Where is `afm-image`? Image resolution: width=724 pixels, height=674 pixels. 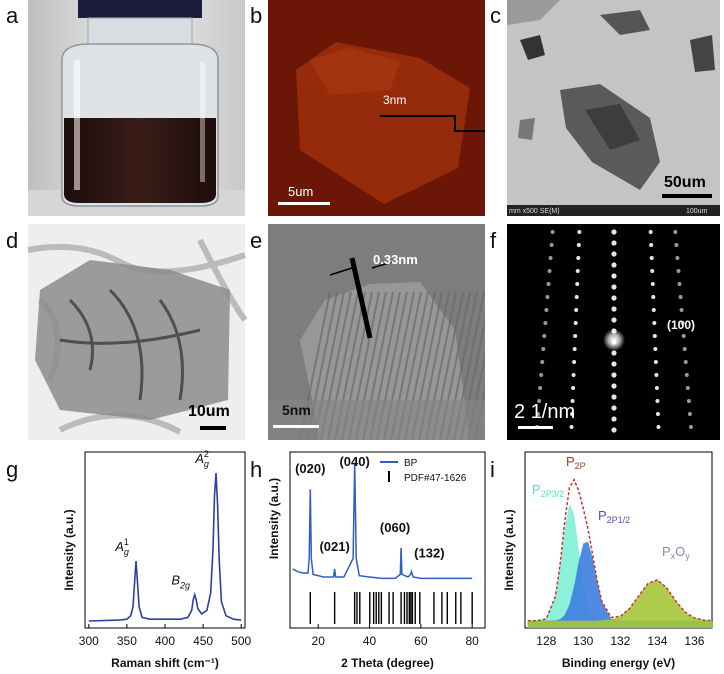
afm-image is located at coordinates (376, 108).